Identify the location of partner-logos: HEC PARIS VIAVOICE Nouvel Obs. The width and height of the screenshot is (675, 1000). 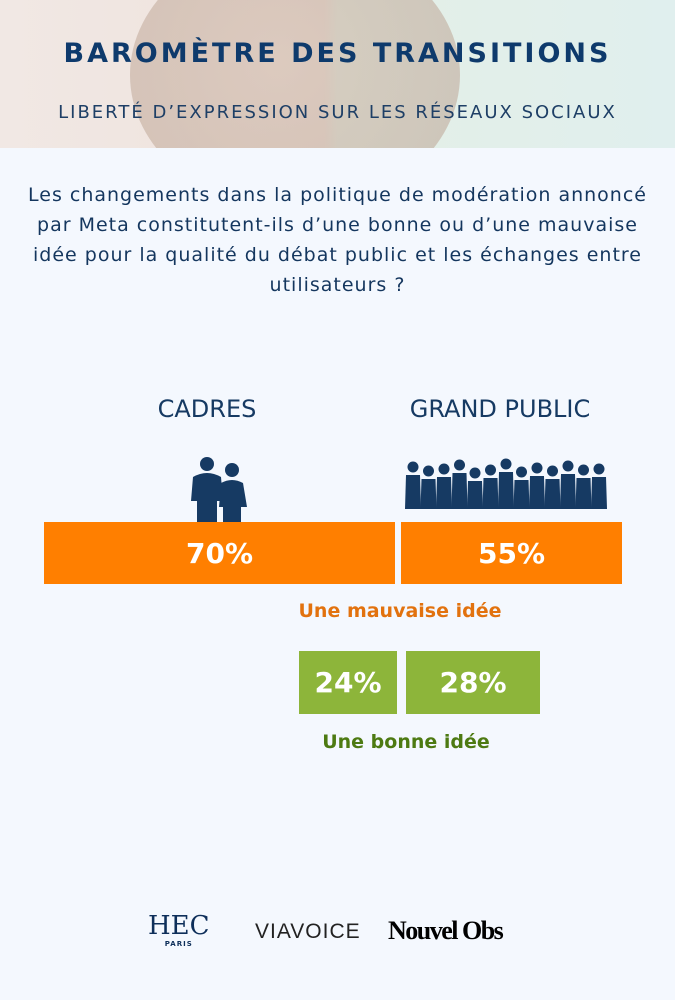
(337, 937).